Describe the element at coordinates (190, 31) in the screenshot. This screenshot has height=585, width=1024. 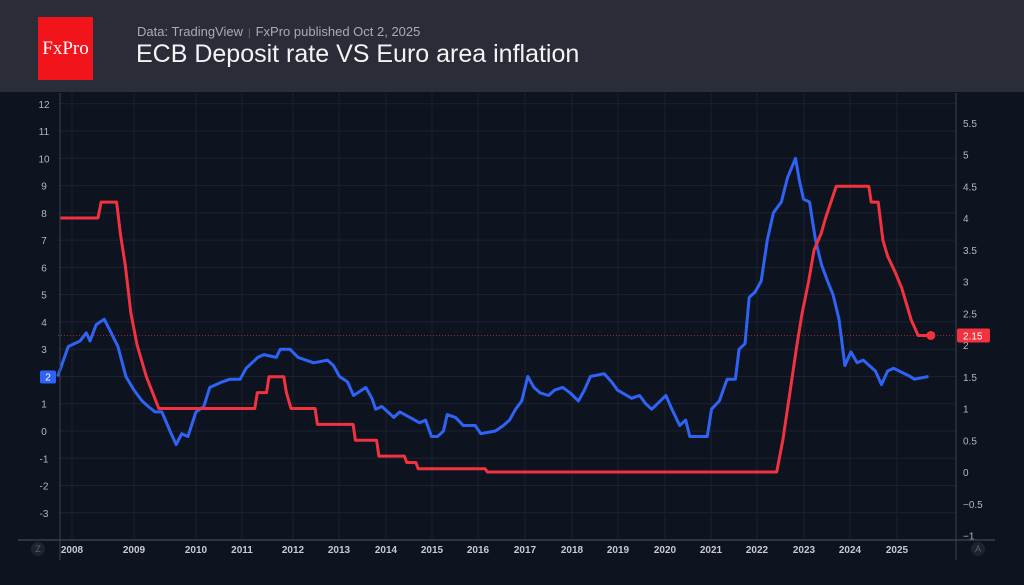
I see `data-source: Data: TradingView` at that location.